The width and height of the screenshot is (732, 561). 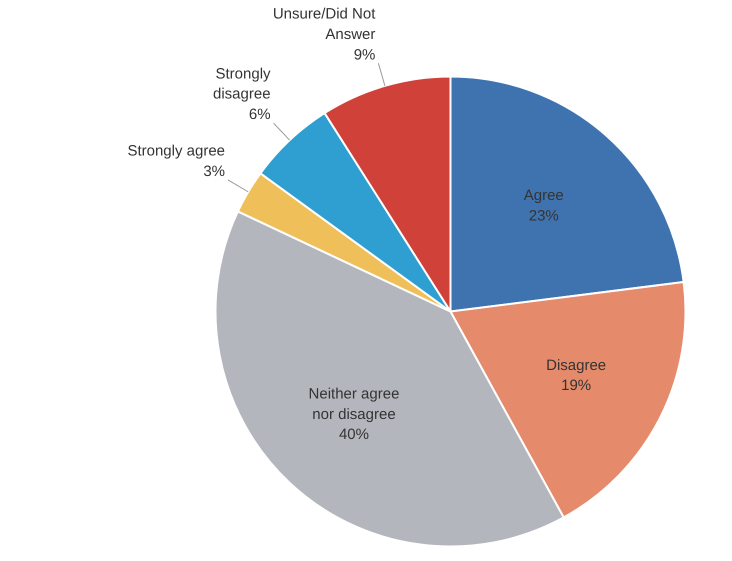 I want to click on data-label: 23%, so click(x=543, y=215).